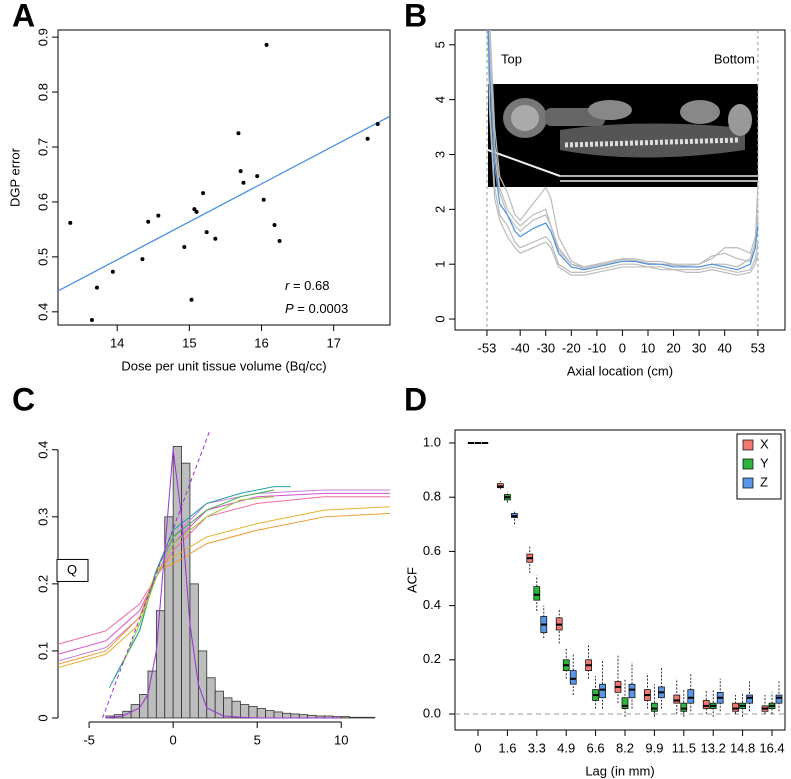  What do you see at coordinates (42, 651) in the screenshot?
I see `y-tick-label: 0.1` at bounding box center [42, 651].